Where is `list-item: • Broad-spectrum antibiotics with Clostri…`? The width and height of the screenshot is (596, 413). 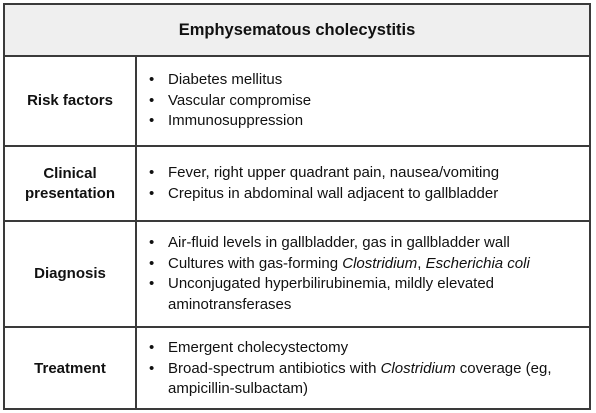
list-item: • Broad-spectrum antibiotics with Clostri… is located at coordinates (350, 378).